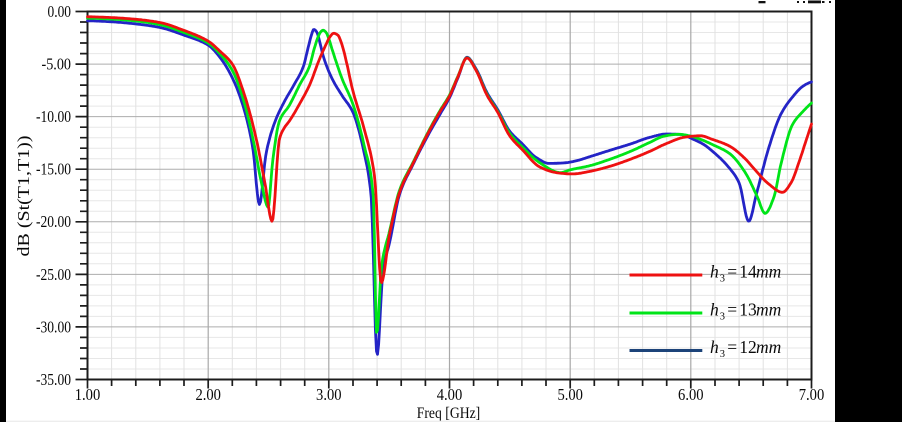 This screenshot has width=902, height=427. I want to click on svg-text: 1.00, so click(88, 394).